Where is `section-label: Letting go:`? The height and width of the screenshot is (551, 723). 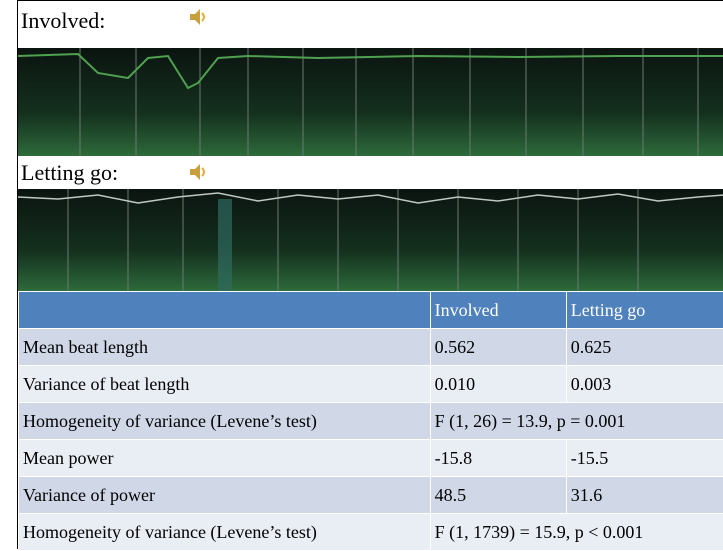
section-label: Letting go: is located at coordinates (370, 172).